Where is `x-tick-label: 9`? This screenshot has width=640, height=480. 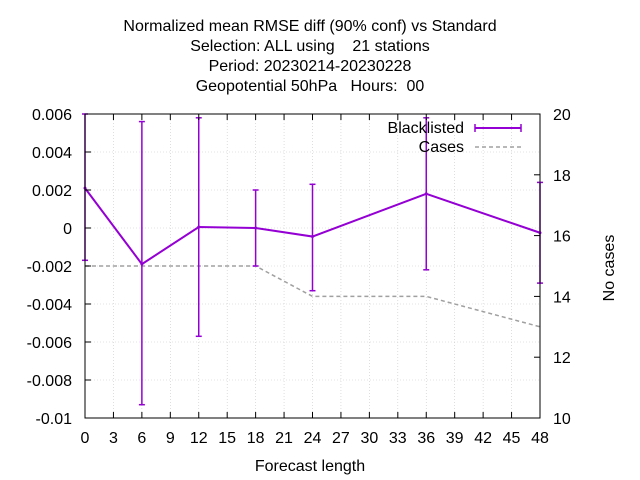
x-tick-label: 9 is located at coordinates (170, 438).